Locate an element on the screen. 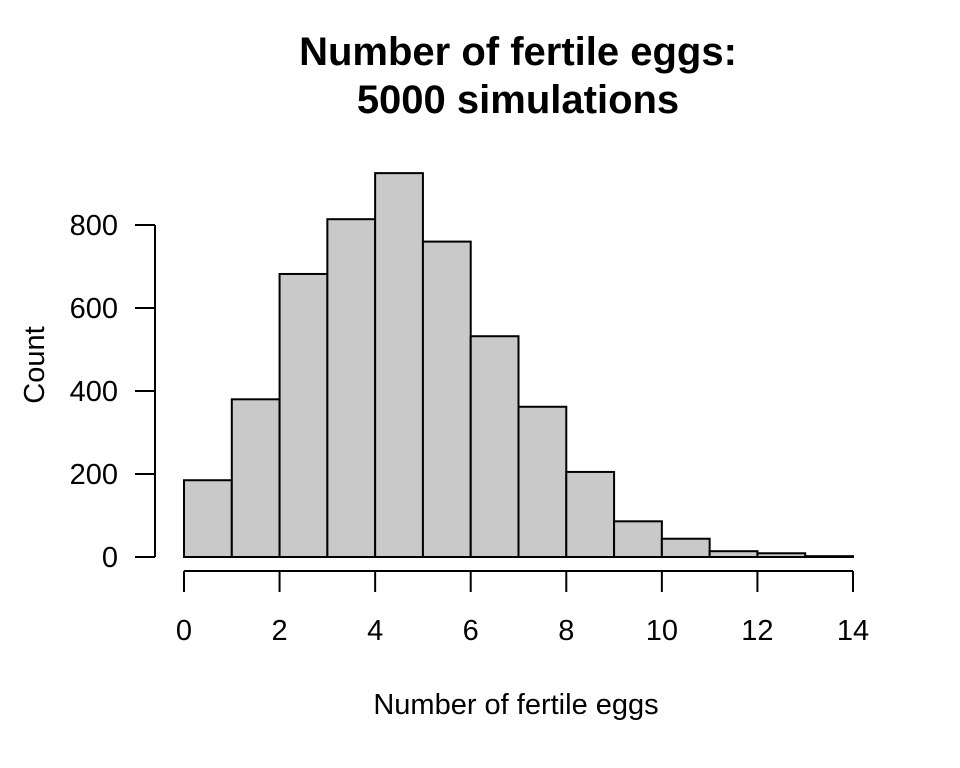 This screenshot has width=960, height=768. chart-title-line1: Number of fertile eggs: is located at coordinates (518, 52).